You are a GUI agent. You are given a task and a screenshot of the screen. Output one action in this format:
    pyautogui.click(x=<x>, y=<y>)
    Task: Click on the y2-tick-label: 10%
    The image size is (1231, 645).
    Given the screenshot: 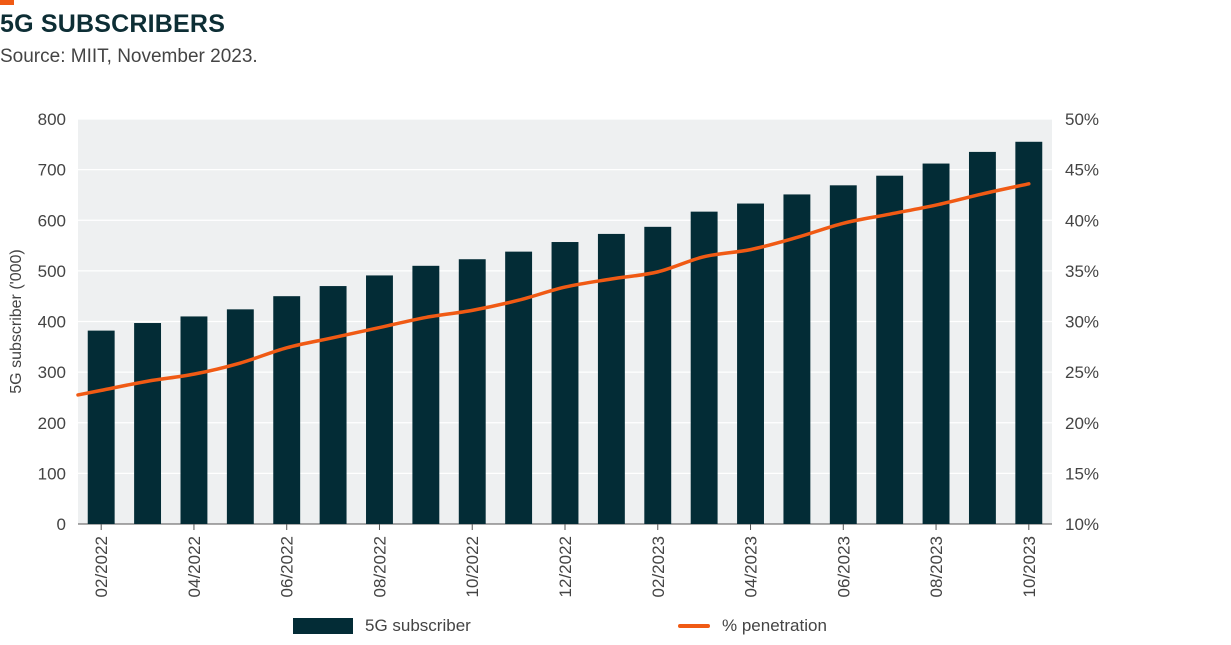 What is the action you would take?
    pyautogui.click(x=1082, y=524)
    